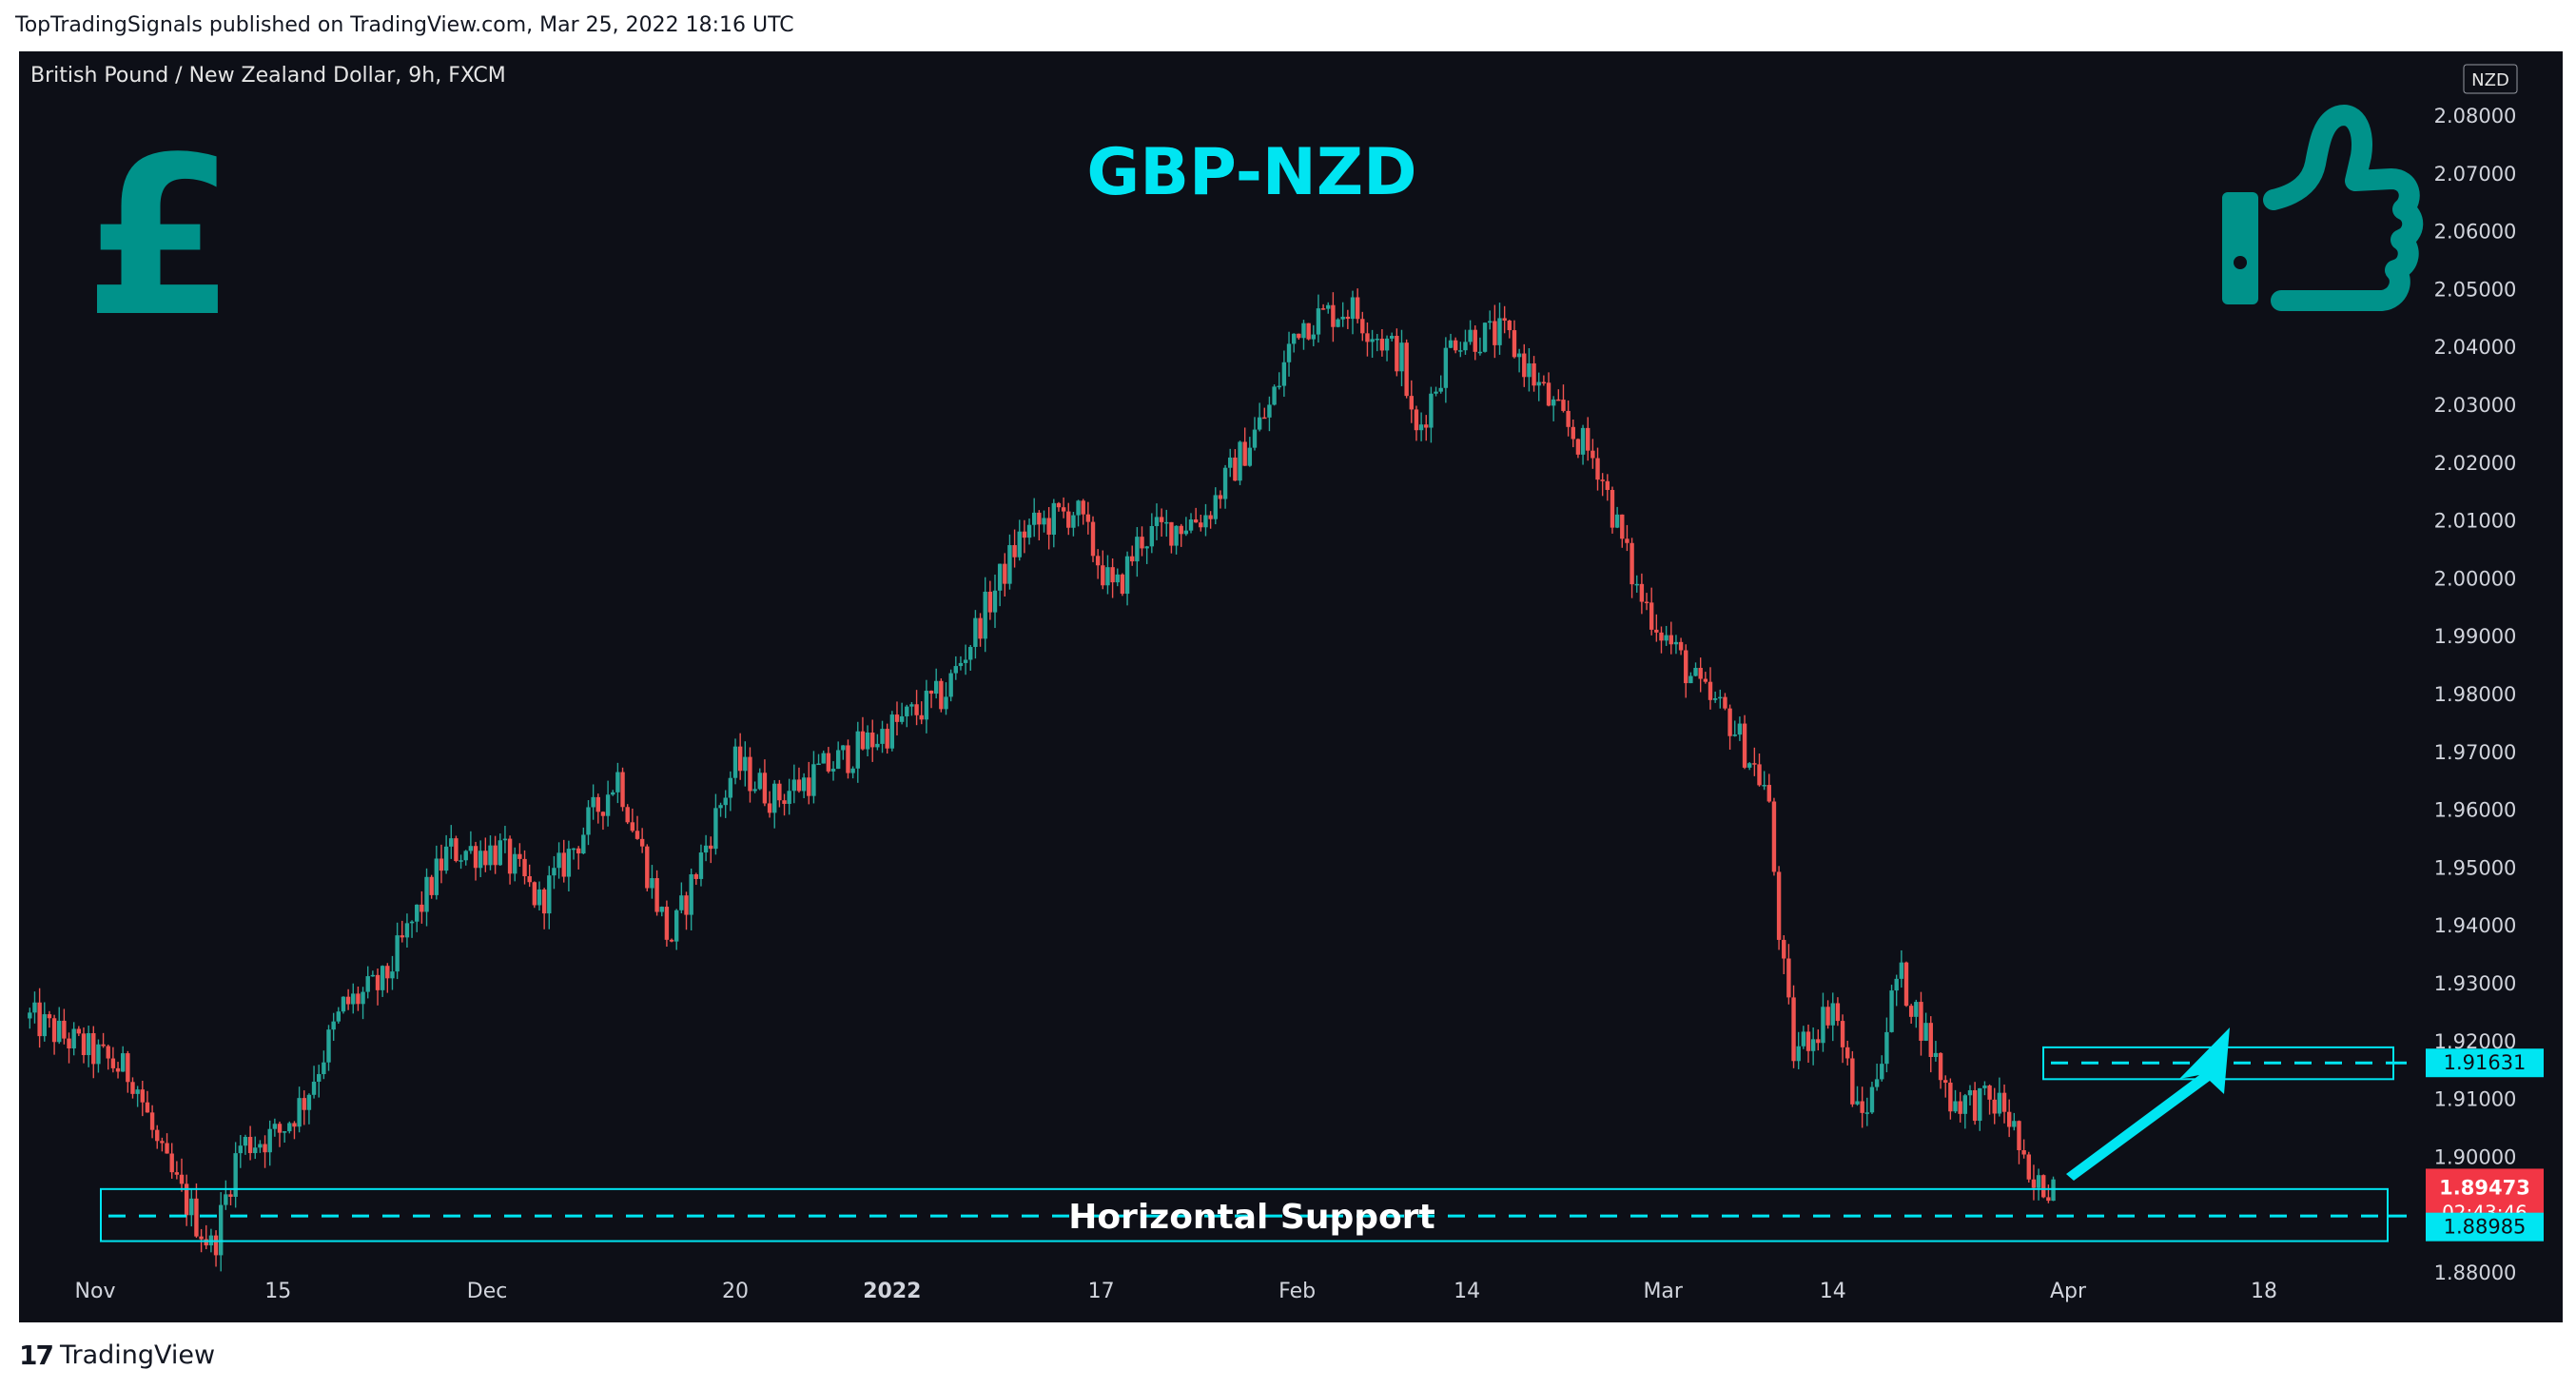 The image size is (2576, 1389). I want to click on x-tick-label: Mar, so click(1663, 1291).